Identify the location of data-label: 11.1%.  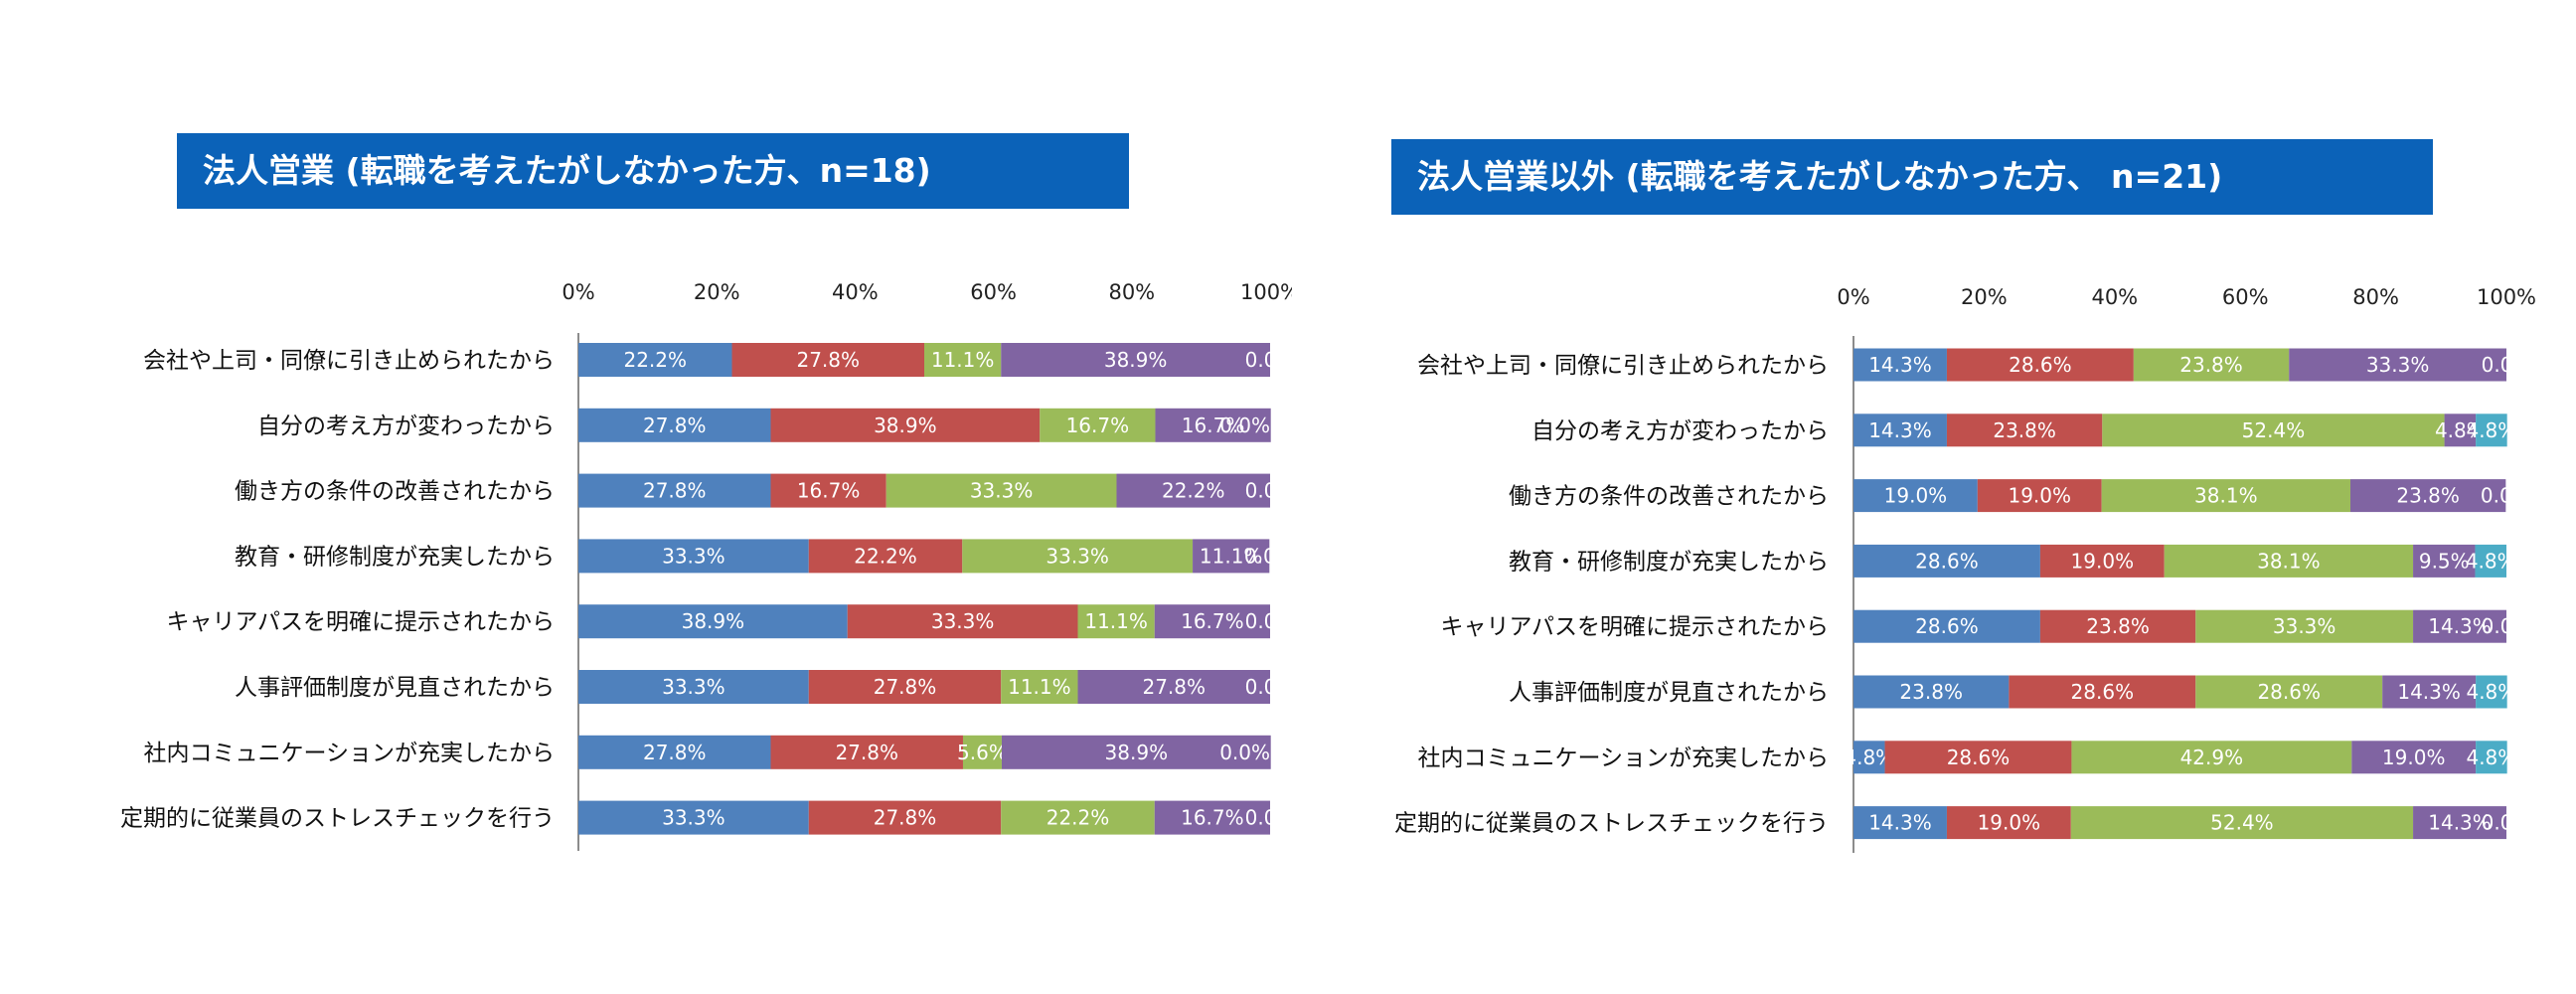
(963, 360).